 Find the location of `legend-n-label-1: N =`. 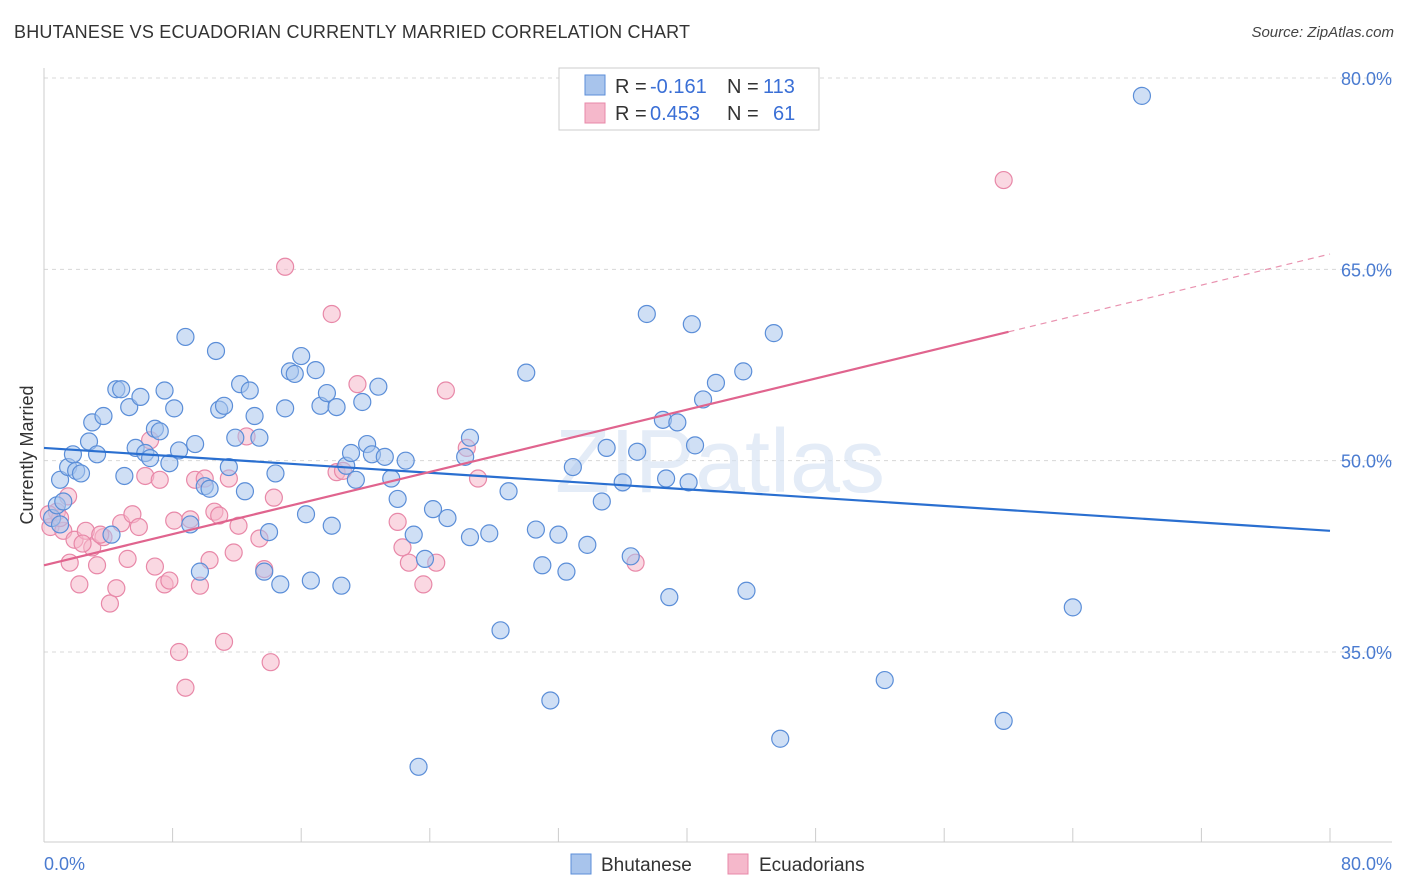

legend-n-label-1: N = is located at coordinates (743, 87).